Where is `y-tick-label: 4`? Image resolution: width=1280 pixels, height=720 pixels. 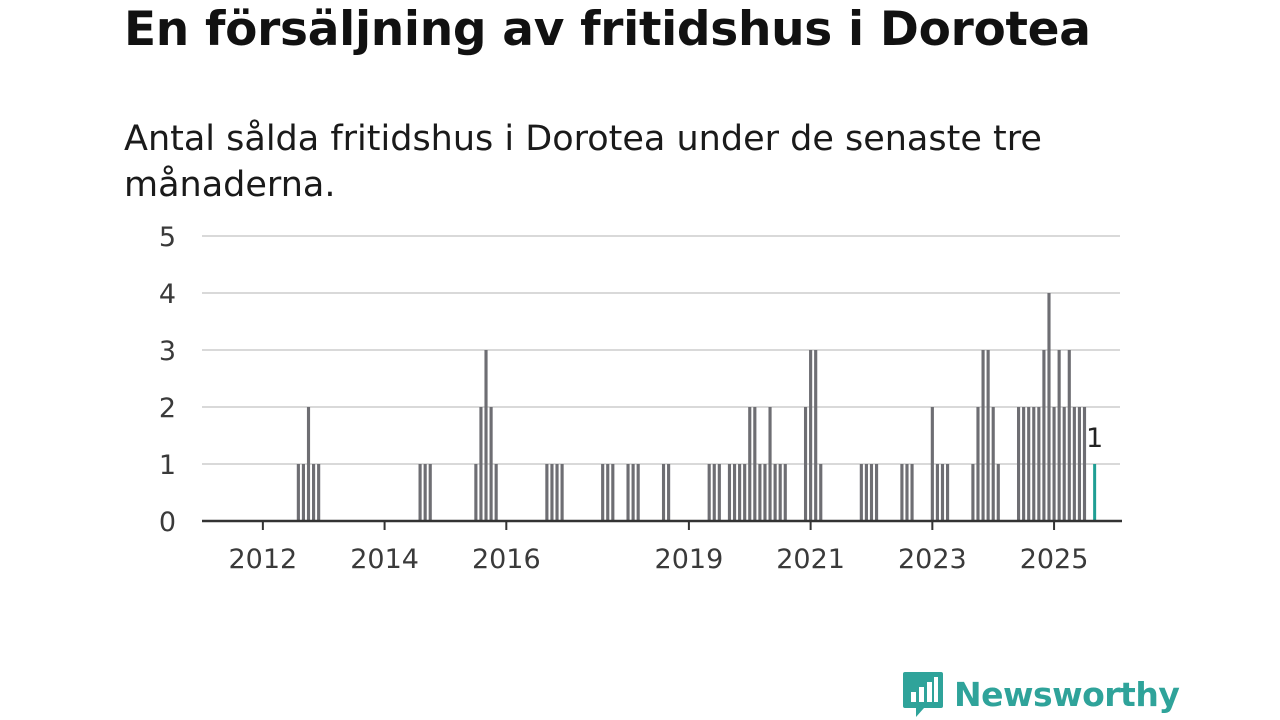
y-tick-label: 4 is located at coordinates (167, 294).